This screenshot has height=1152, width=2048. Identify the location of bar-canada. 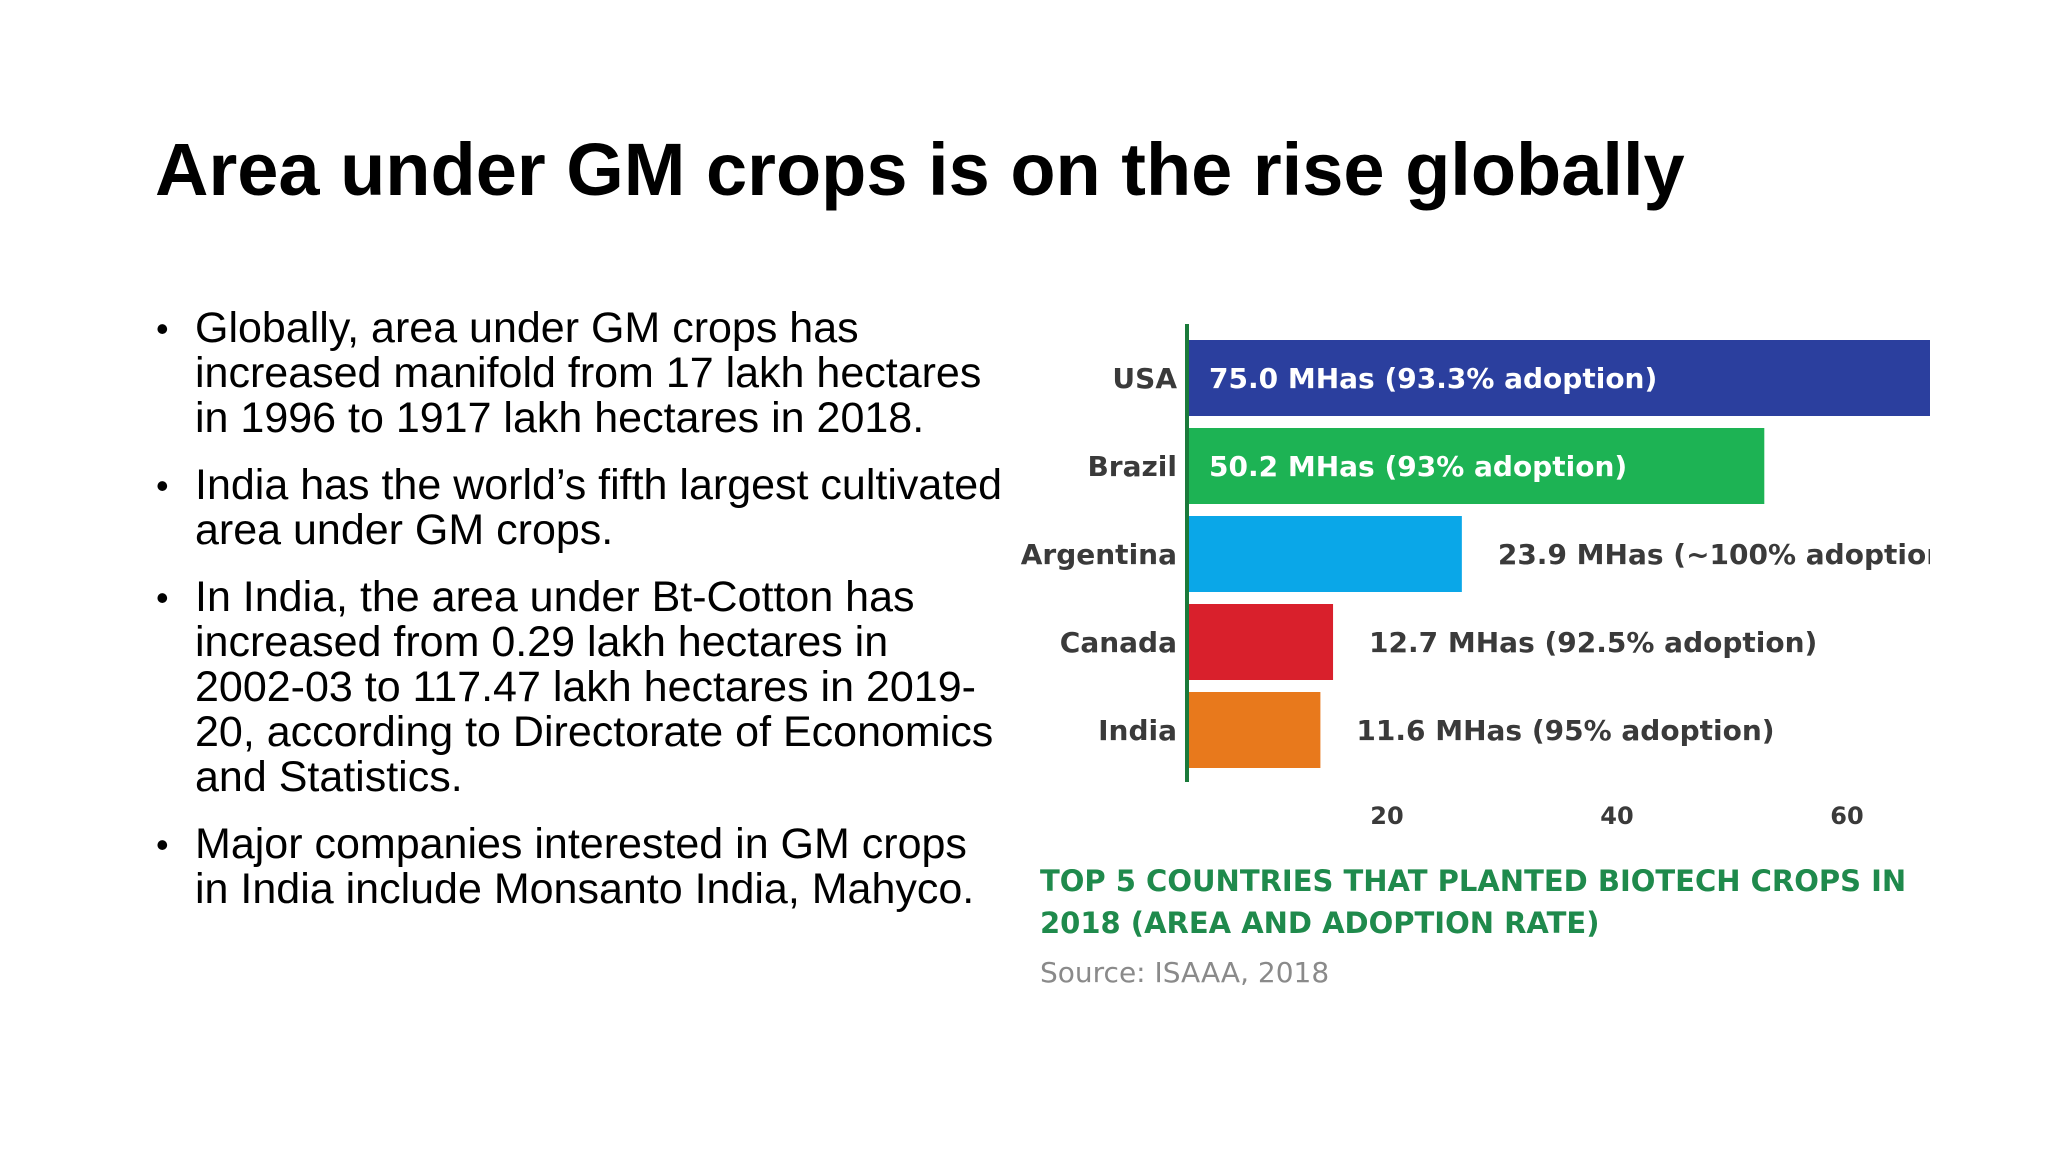
(1260, 642).